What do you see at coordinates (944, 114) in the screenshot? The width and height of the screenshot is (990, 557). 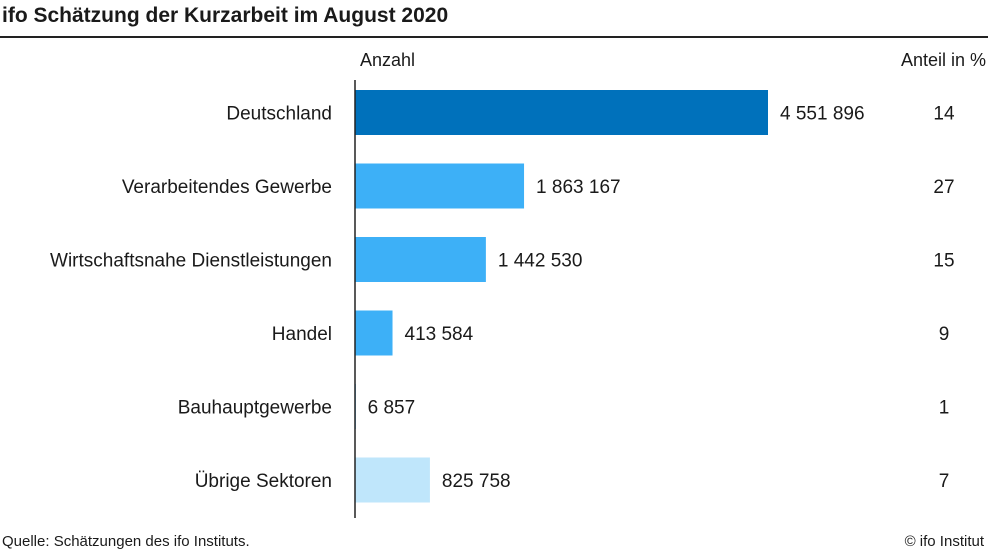 I see `share-label: 14` at bounding box center [944, 114].